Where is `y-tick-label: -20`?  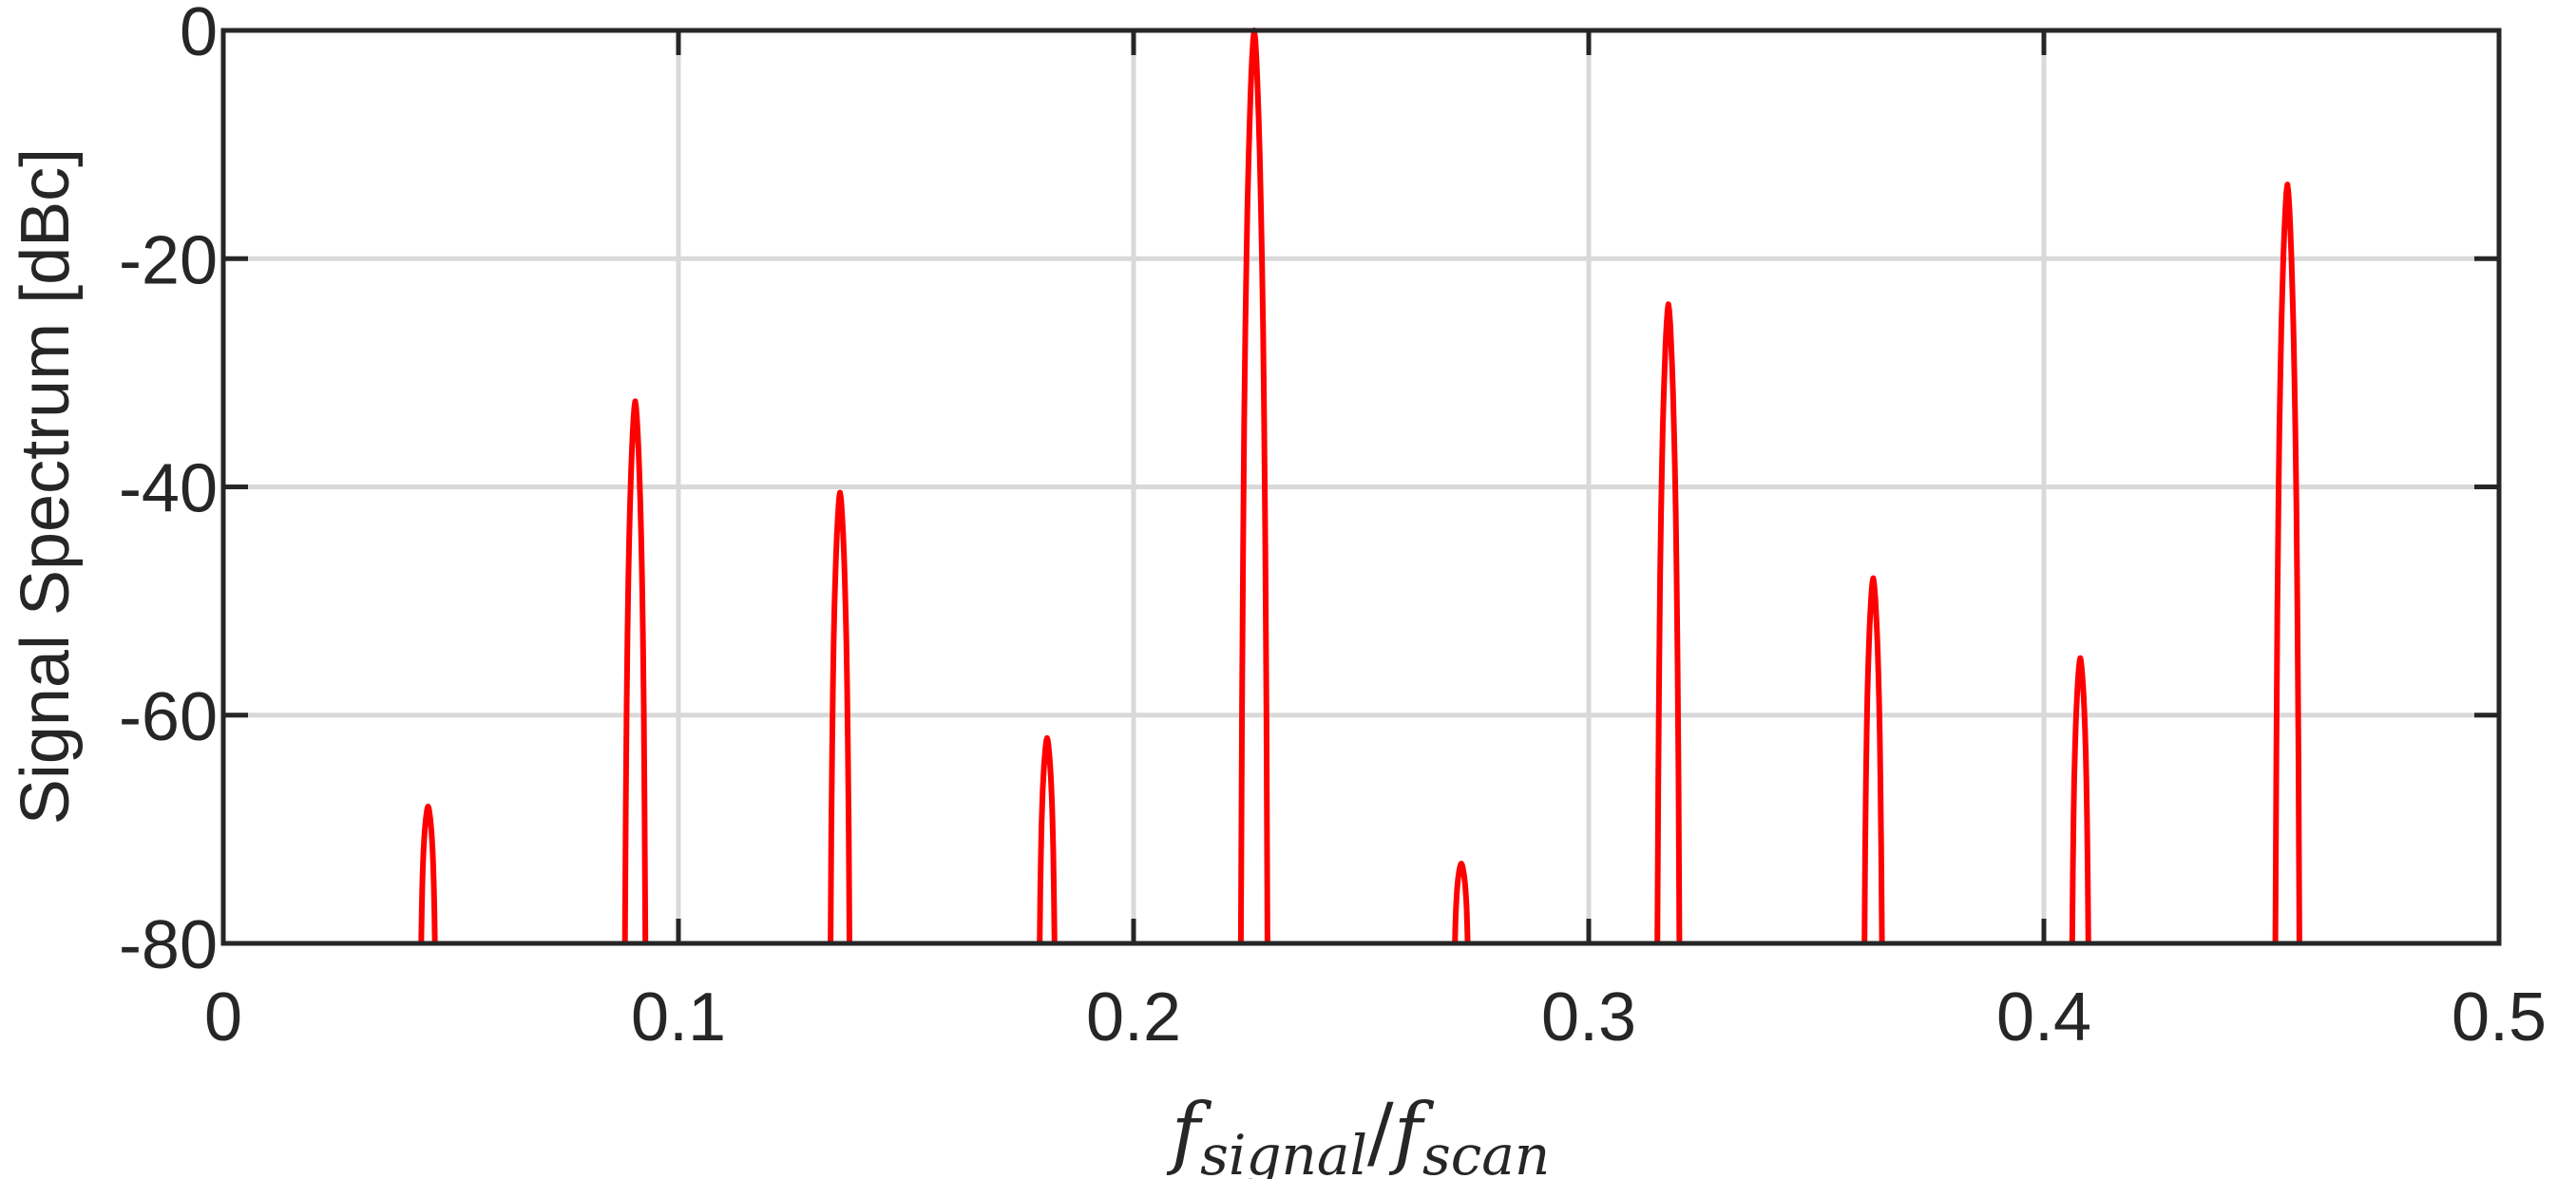 y-tick-label: -20 is located at coordinates (168, 260).